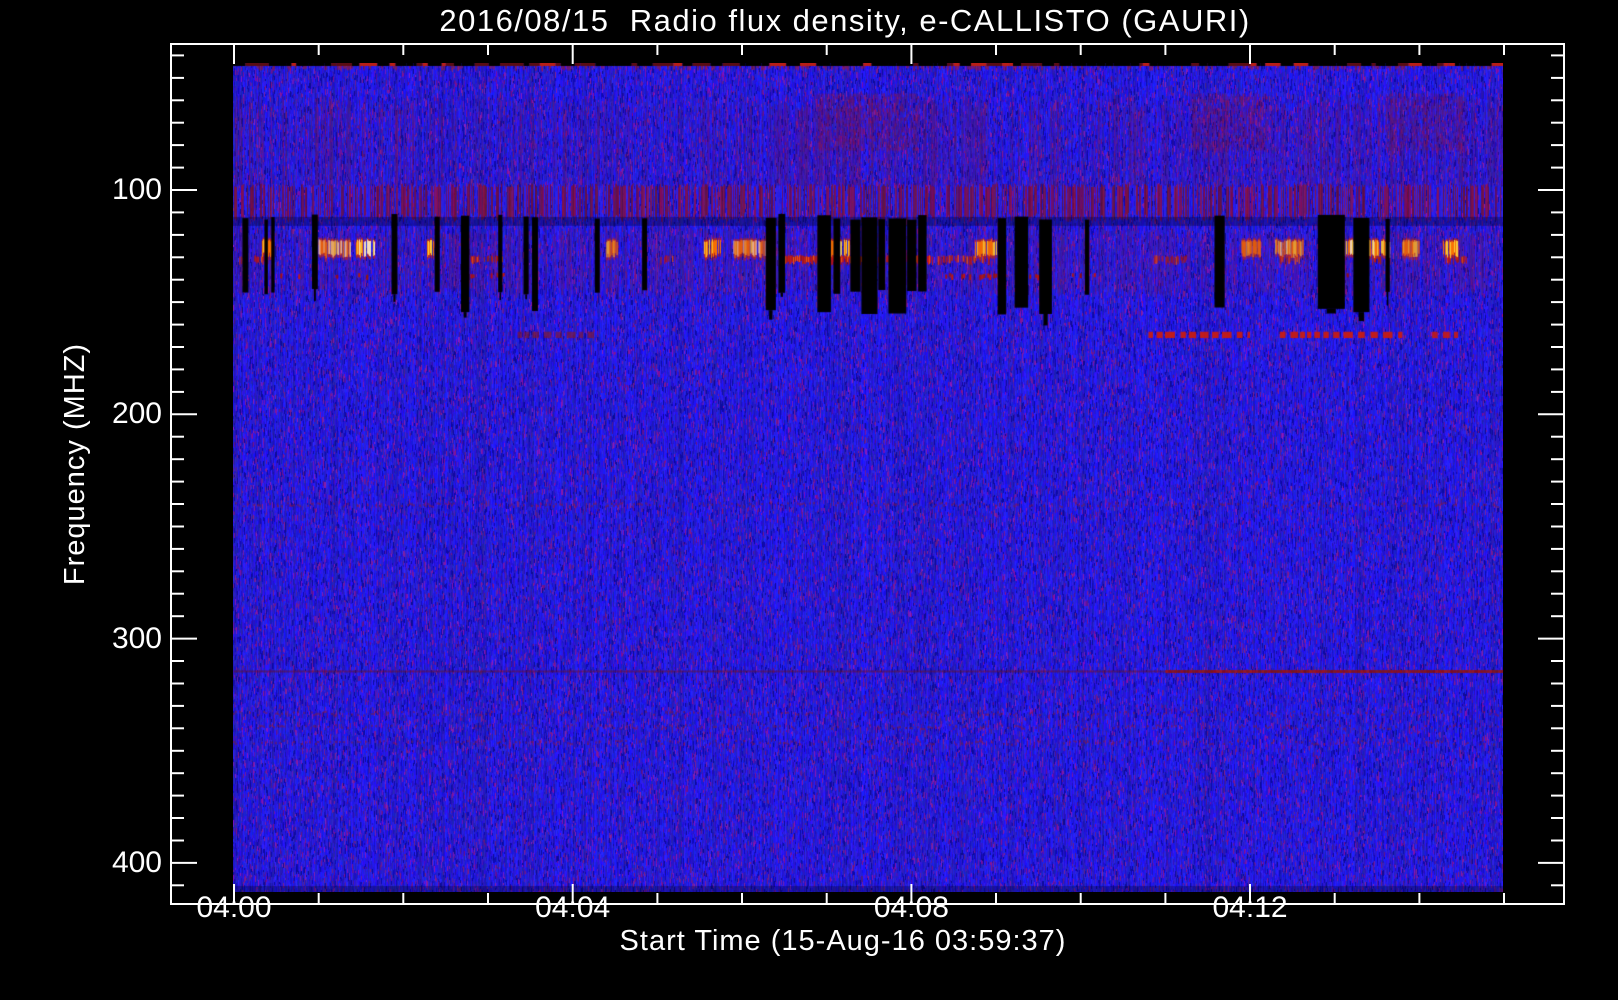 Image resolution: width=1618 pixels, height=1000 pixels. I want to click on y-tick-label-100: 100, so click(136, 189).